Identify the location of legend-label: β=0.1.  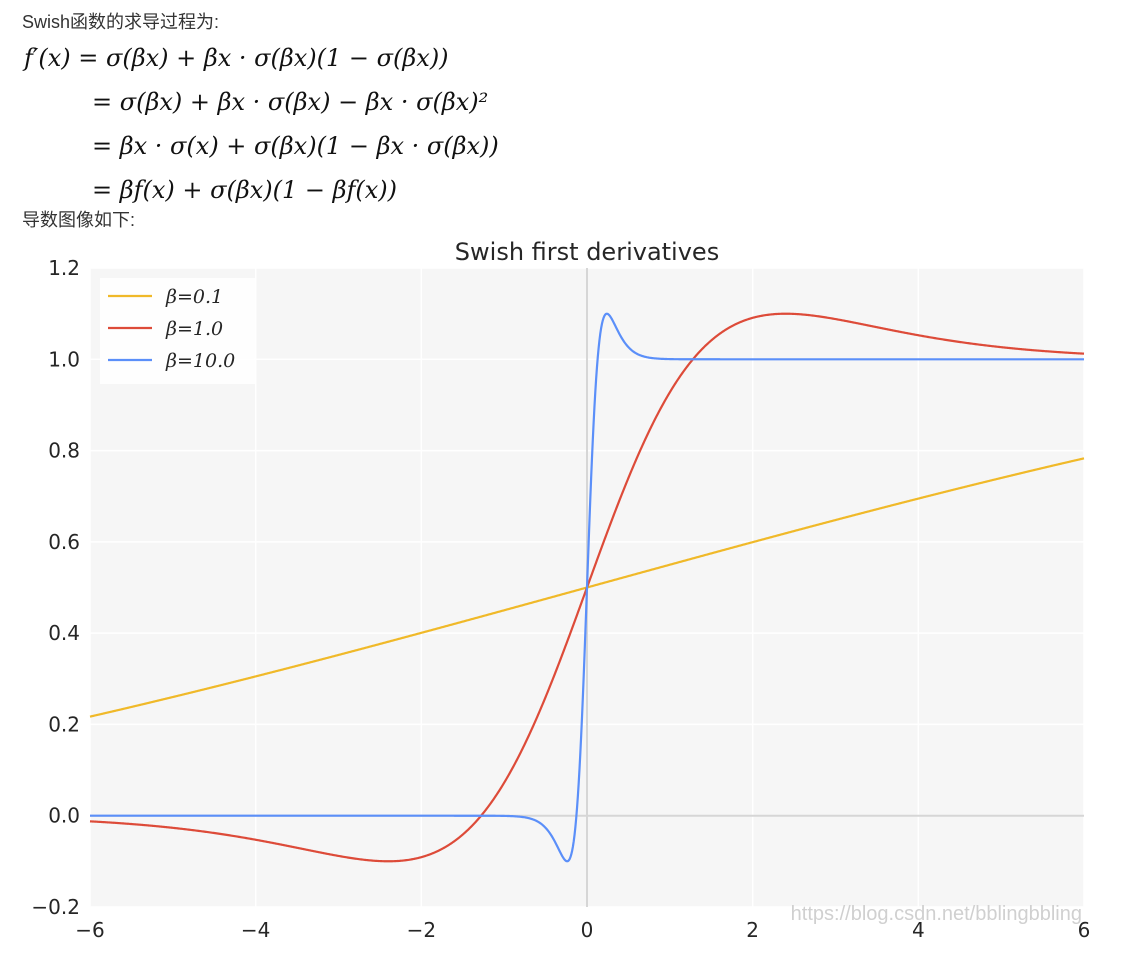
(194, 297).